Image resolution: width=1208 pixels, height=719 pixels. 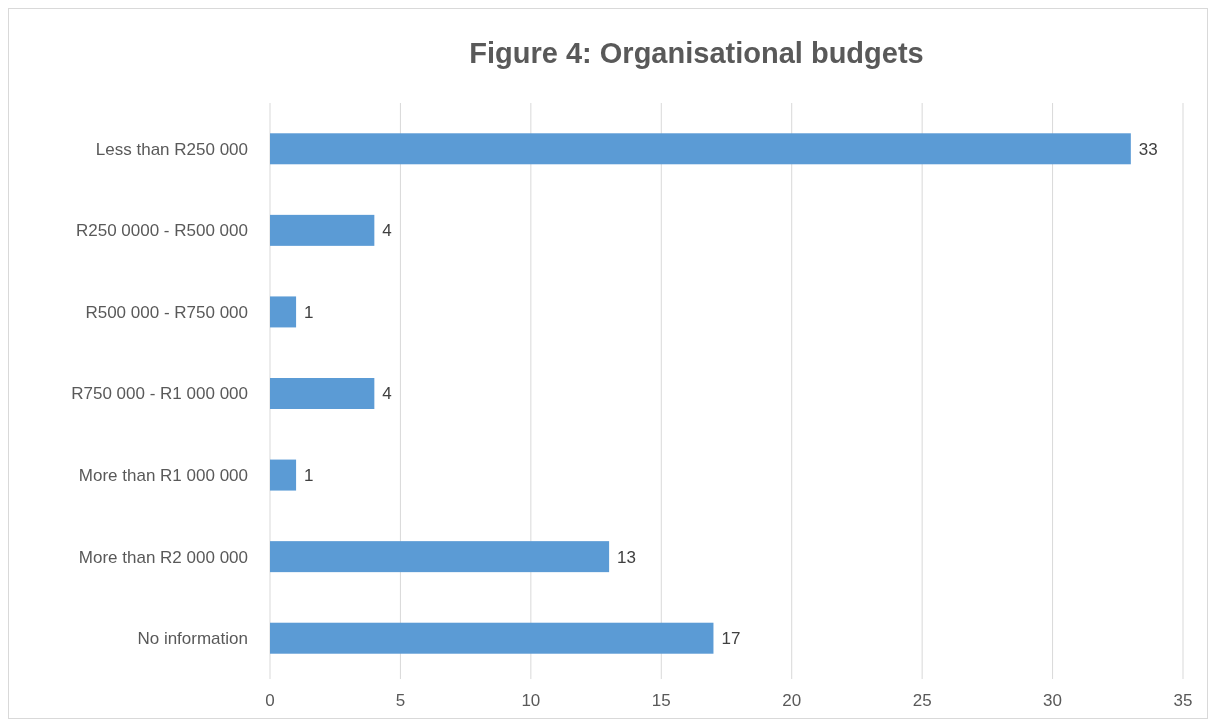 I want to click on chart-title: Figure 4: Organisational budgets, so click(x=696, y=53).